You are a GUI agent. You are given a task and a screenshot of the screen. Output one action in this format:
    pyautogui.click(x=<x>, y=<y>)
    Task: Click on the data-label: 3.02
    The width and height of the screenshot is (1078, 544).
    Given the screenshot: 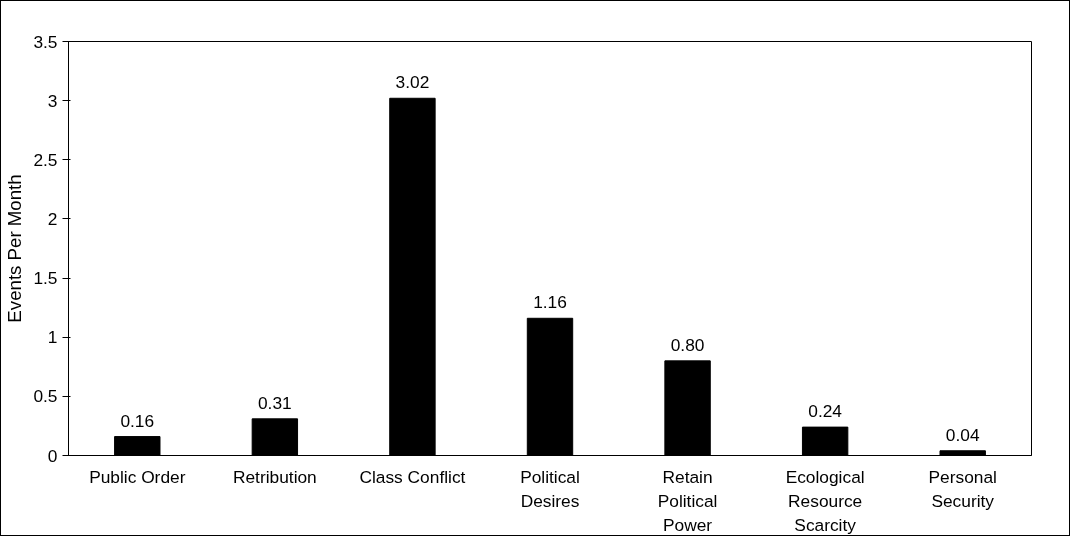 What is the action you would take?
    pyautogui.click(x=412, y=82)
    